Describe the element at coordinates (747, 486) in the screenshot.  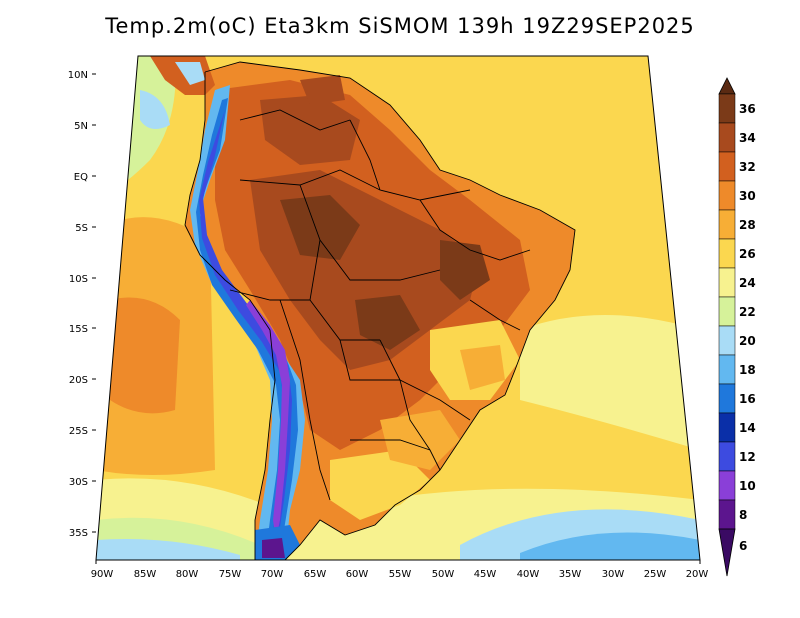
I see `colorbar-label: 10` at that location.